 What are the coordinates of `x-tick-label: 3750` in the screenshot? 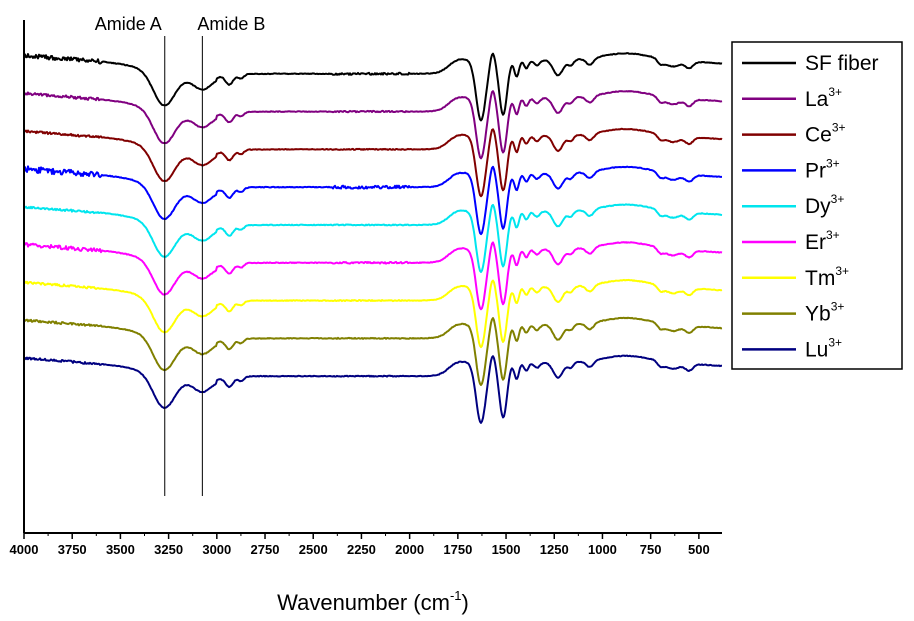 It's located at (72, 549).